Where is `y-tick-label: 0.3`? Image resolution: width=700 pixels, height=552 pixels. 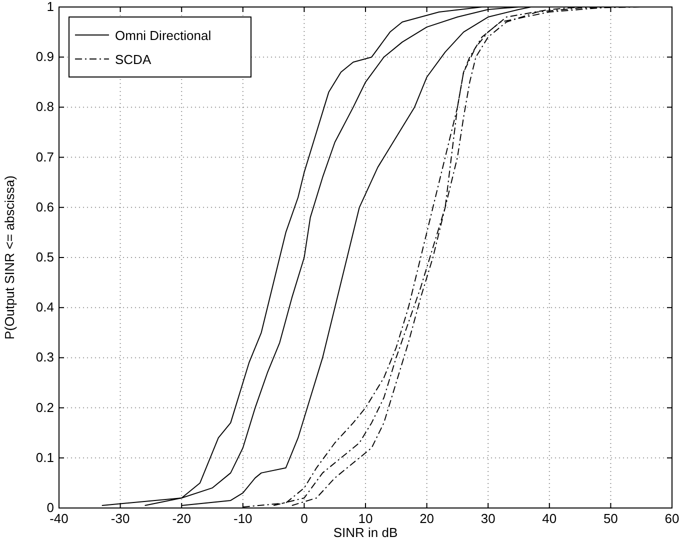 y-tick-label: 0.3 is located at coordinates (45, 357).